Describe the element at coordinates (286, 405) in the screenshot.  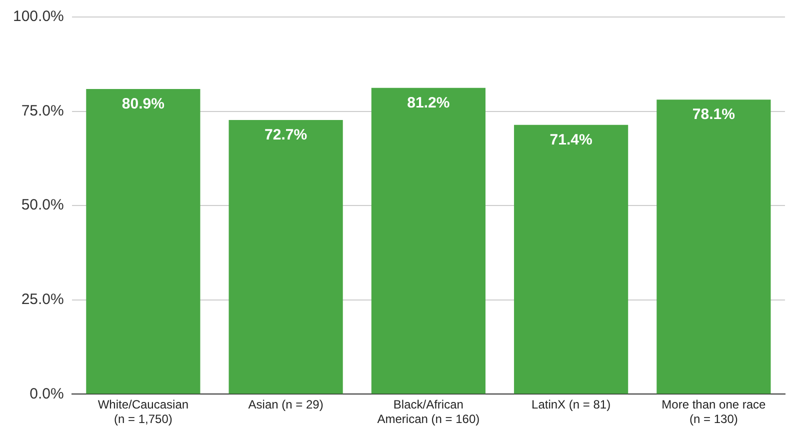
I see `x-tick-label: Asian (n = 29)` at that location.